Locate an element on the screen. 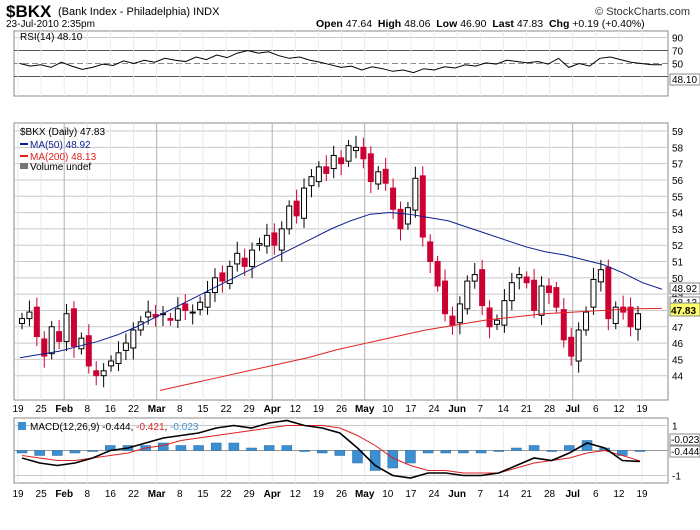 The width and height of the screenshot is (700, 530). rsi-last-tag: 48.10 is located at coordinates (684, 79).